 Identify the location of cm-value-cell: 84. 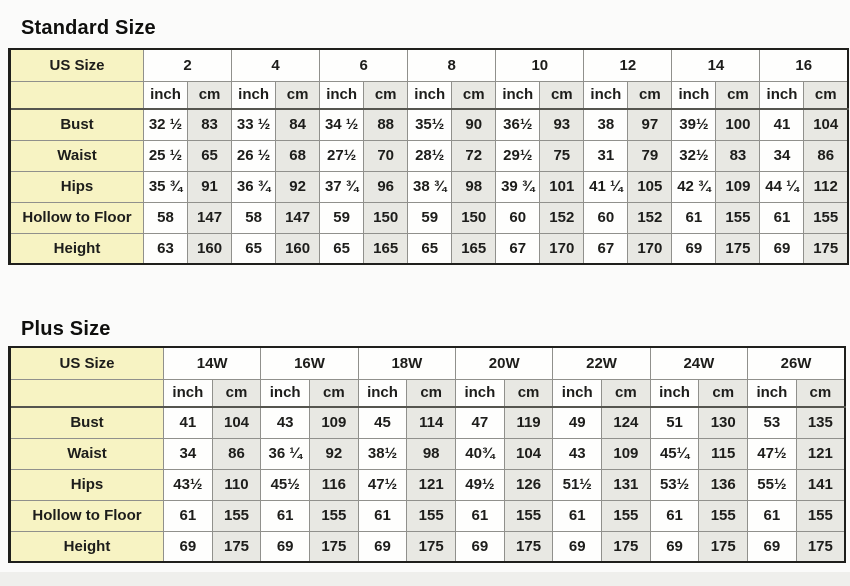
(298, 124).